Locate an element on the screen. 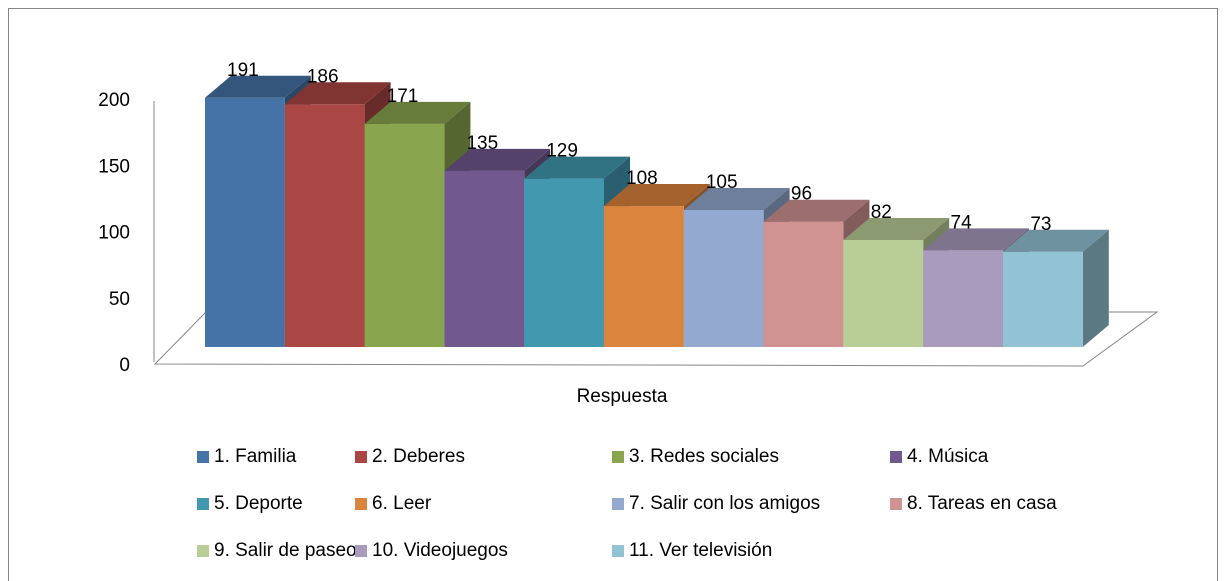 This screenshot has height=581, width=1226. x-axis-label: Respuesta is located at coordinates (622, 396).